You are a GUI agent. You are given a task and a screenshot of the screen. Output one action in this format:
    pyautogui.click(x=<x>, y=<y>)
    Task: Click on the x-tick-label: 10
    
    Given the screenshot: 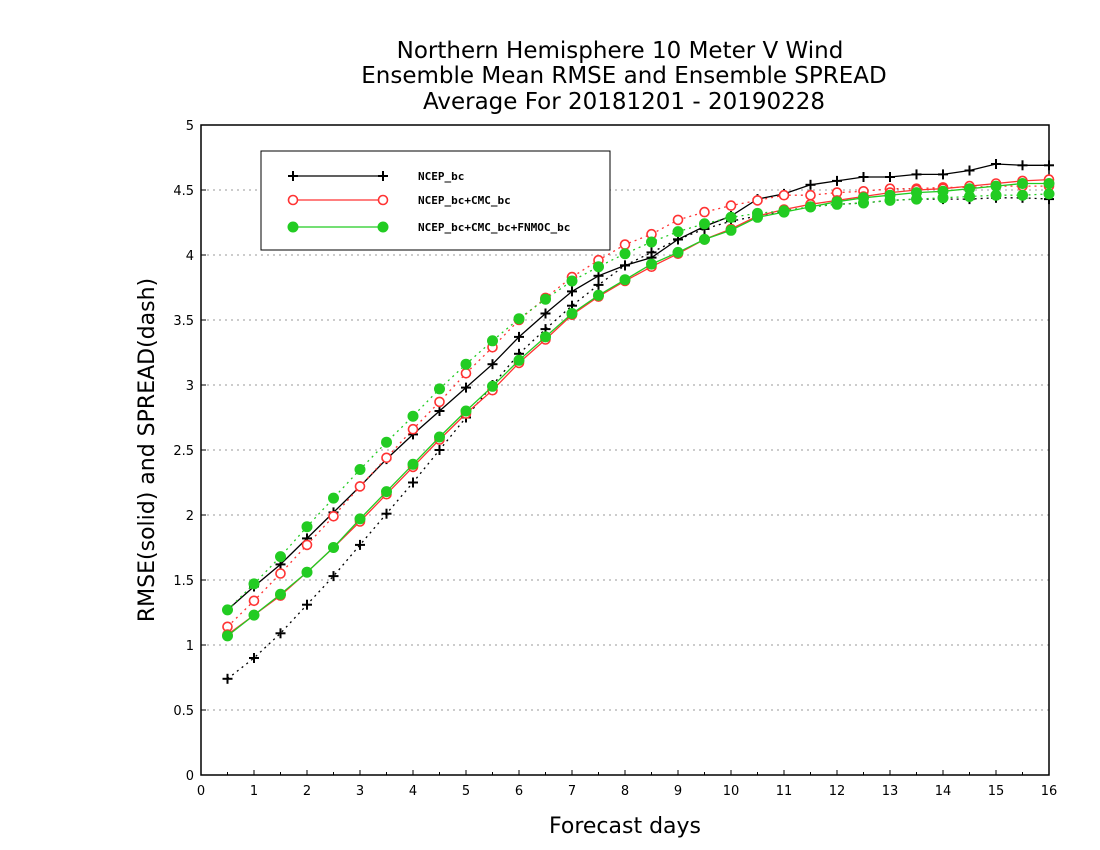 What is the action you would take?
    pyautogui.click(x=731, y=791)
    